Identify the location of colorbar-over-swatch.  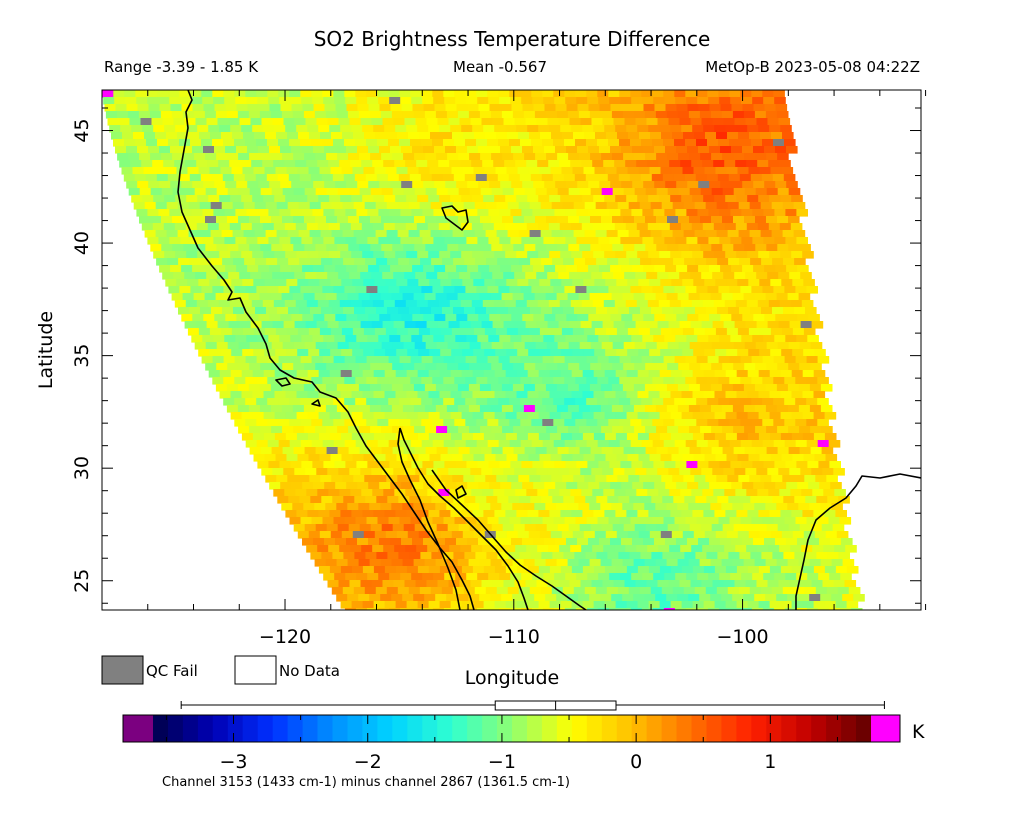
(885, 728).